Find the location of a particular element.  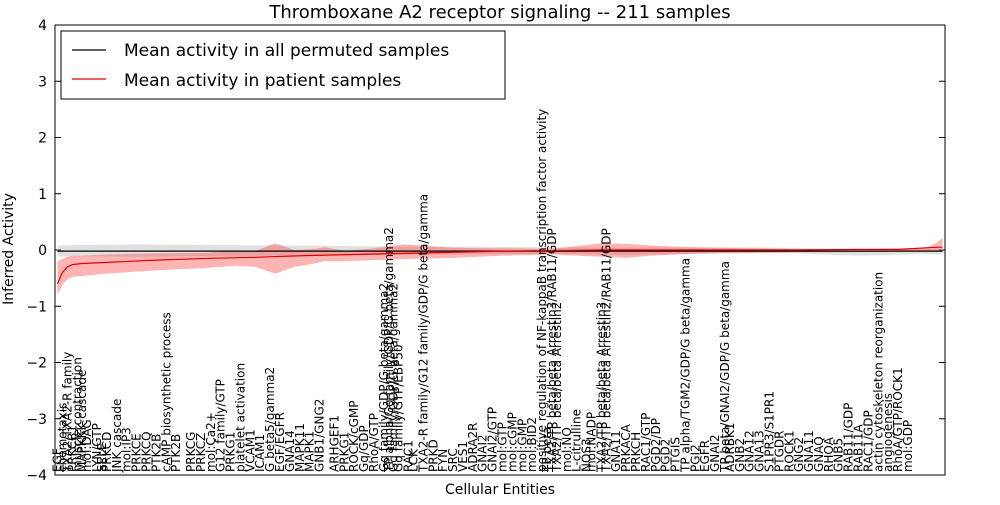

entity-label: actin cytoskeleton reorganization is located at coordinates (878, 372).